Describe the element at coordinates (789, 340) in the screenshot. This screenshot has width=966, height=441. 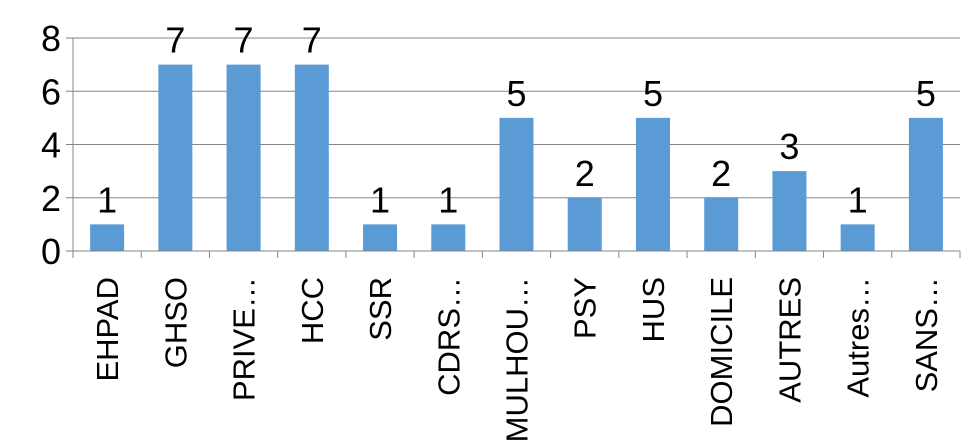
I see `category-label: AUTRES` at that location.